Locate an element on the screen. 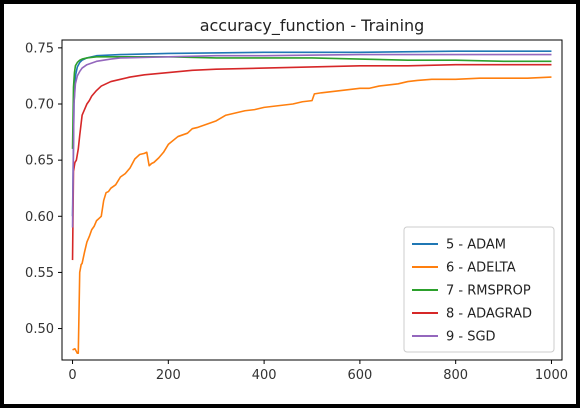 The width and height of the screenshot is (580, 408). legend-box is located at coordinates (479, 289).